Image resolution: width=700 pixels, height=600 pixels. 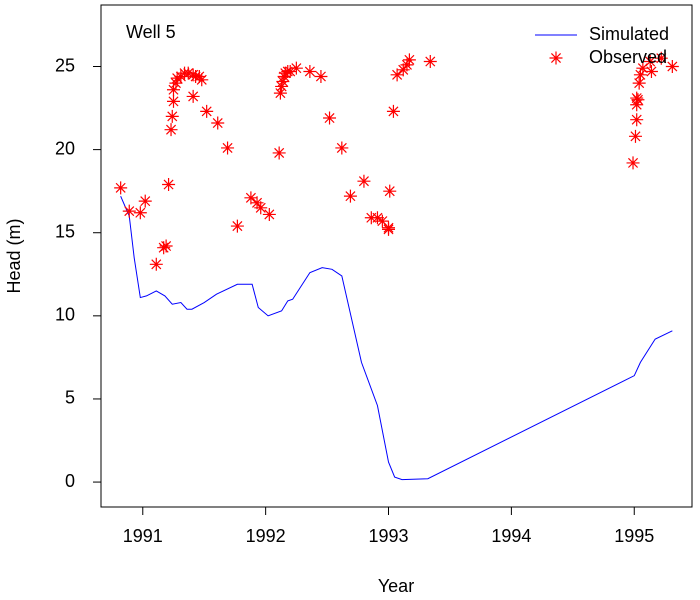 What do you see at coordinates (14, 255) in the screenshot?
I see `y-axis-label: Head (m)` at bounding box center [14, 255].